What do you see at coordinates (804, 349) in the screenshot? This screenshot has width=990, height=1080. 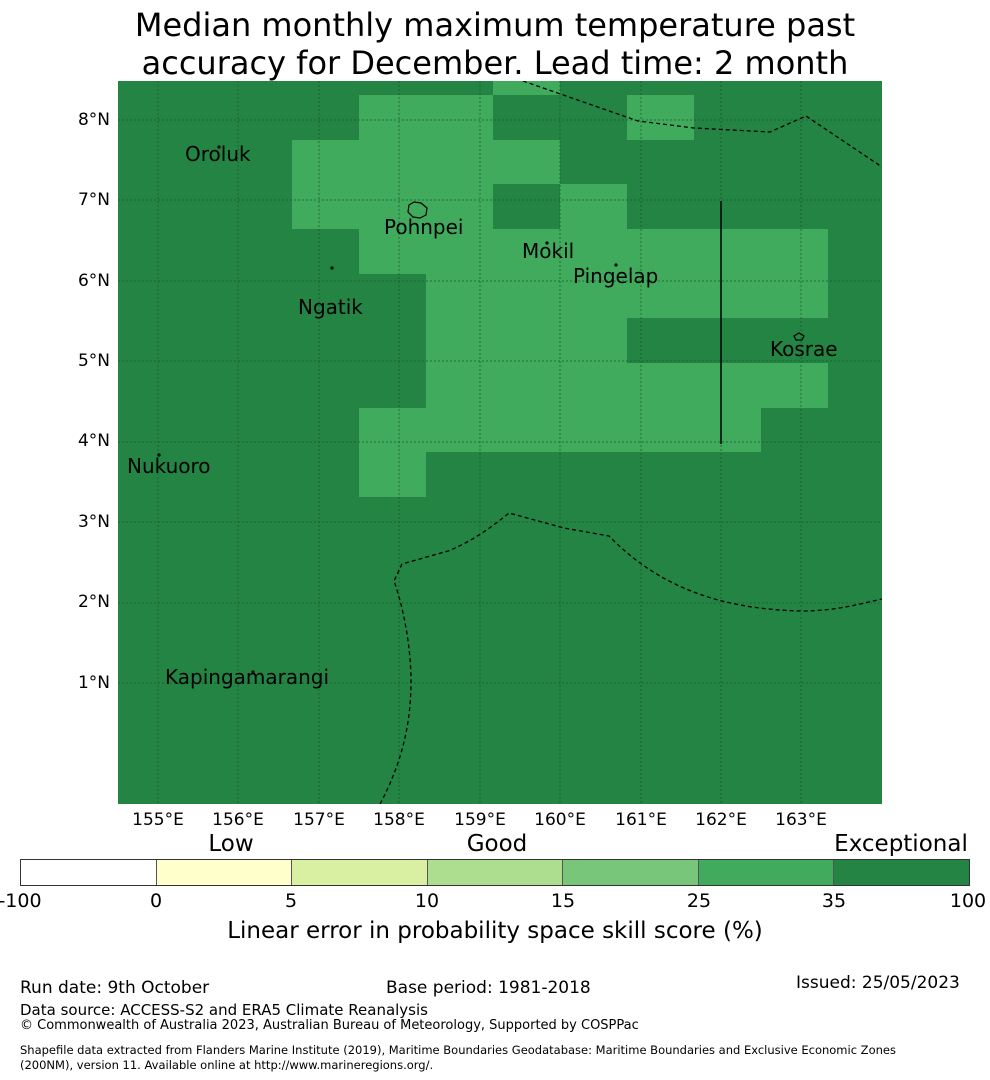 I see `place-kosrae: Kosrae` at bounding box center [804, 349].